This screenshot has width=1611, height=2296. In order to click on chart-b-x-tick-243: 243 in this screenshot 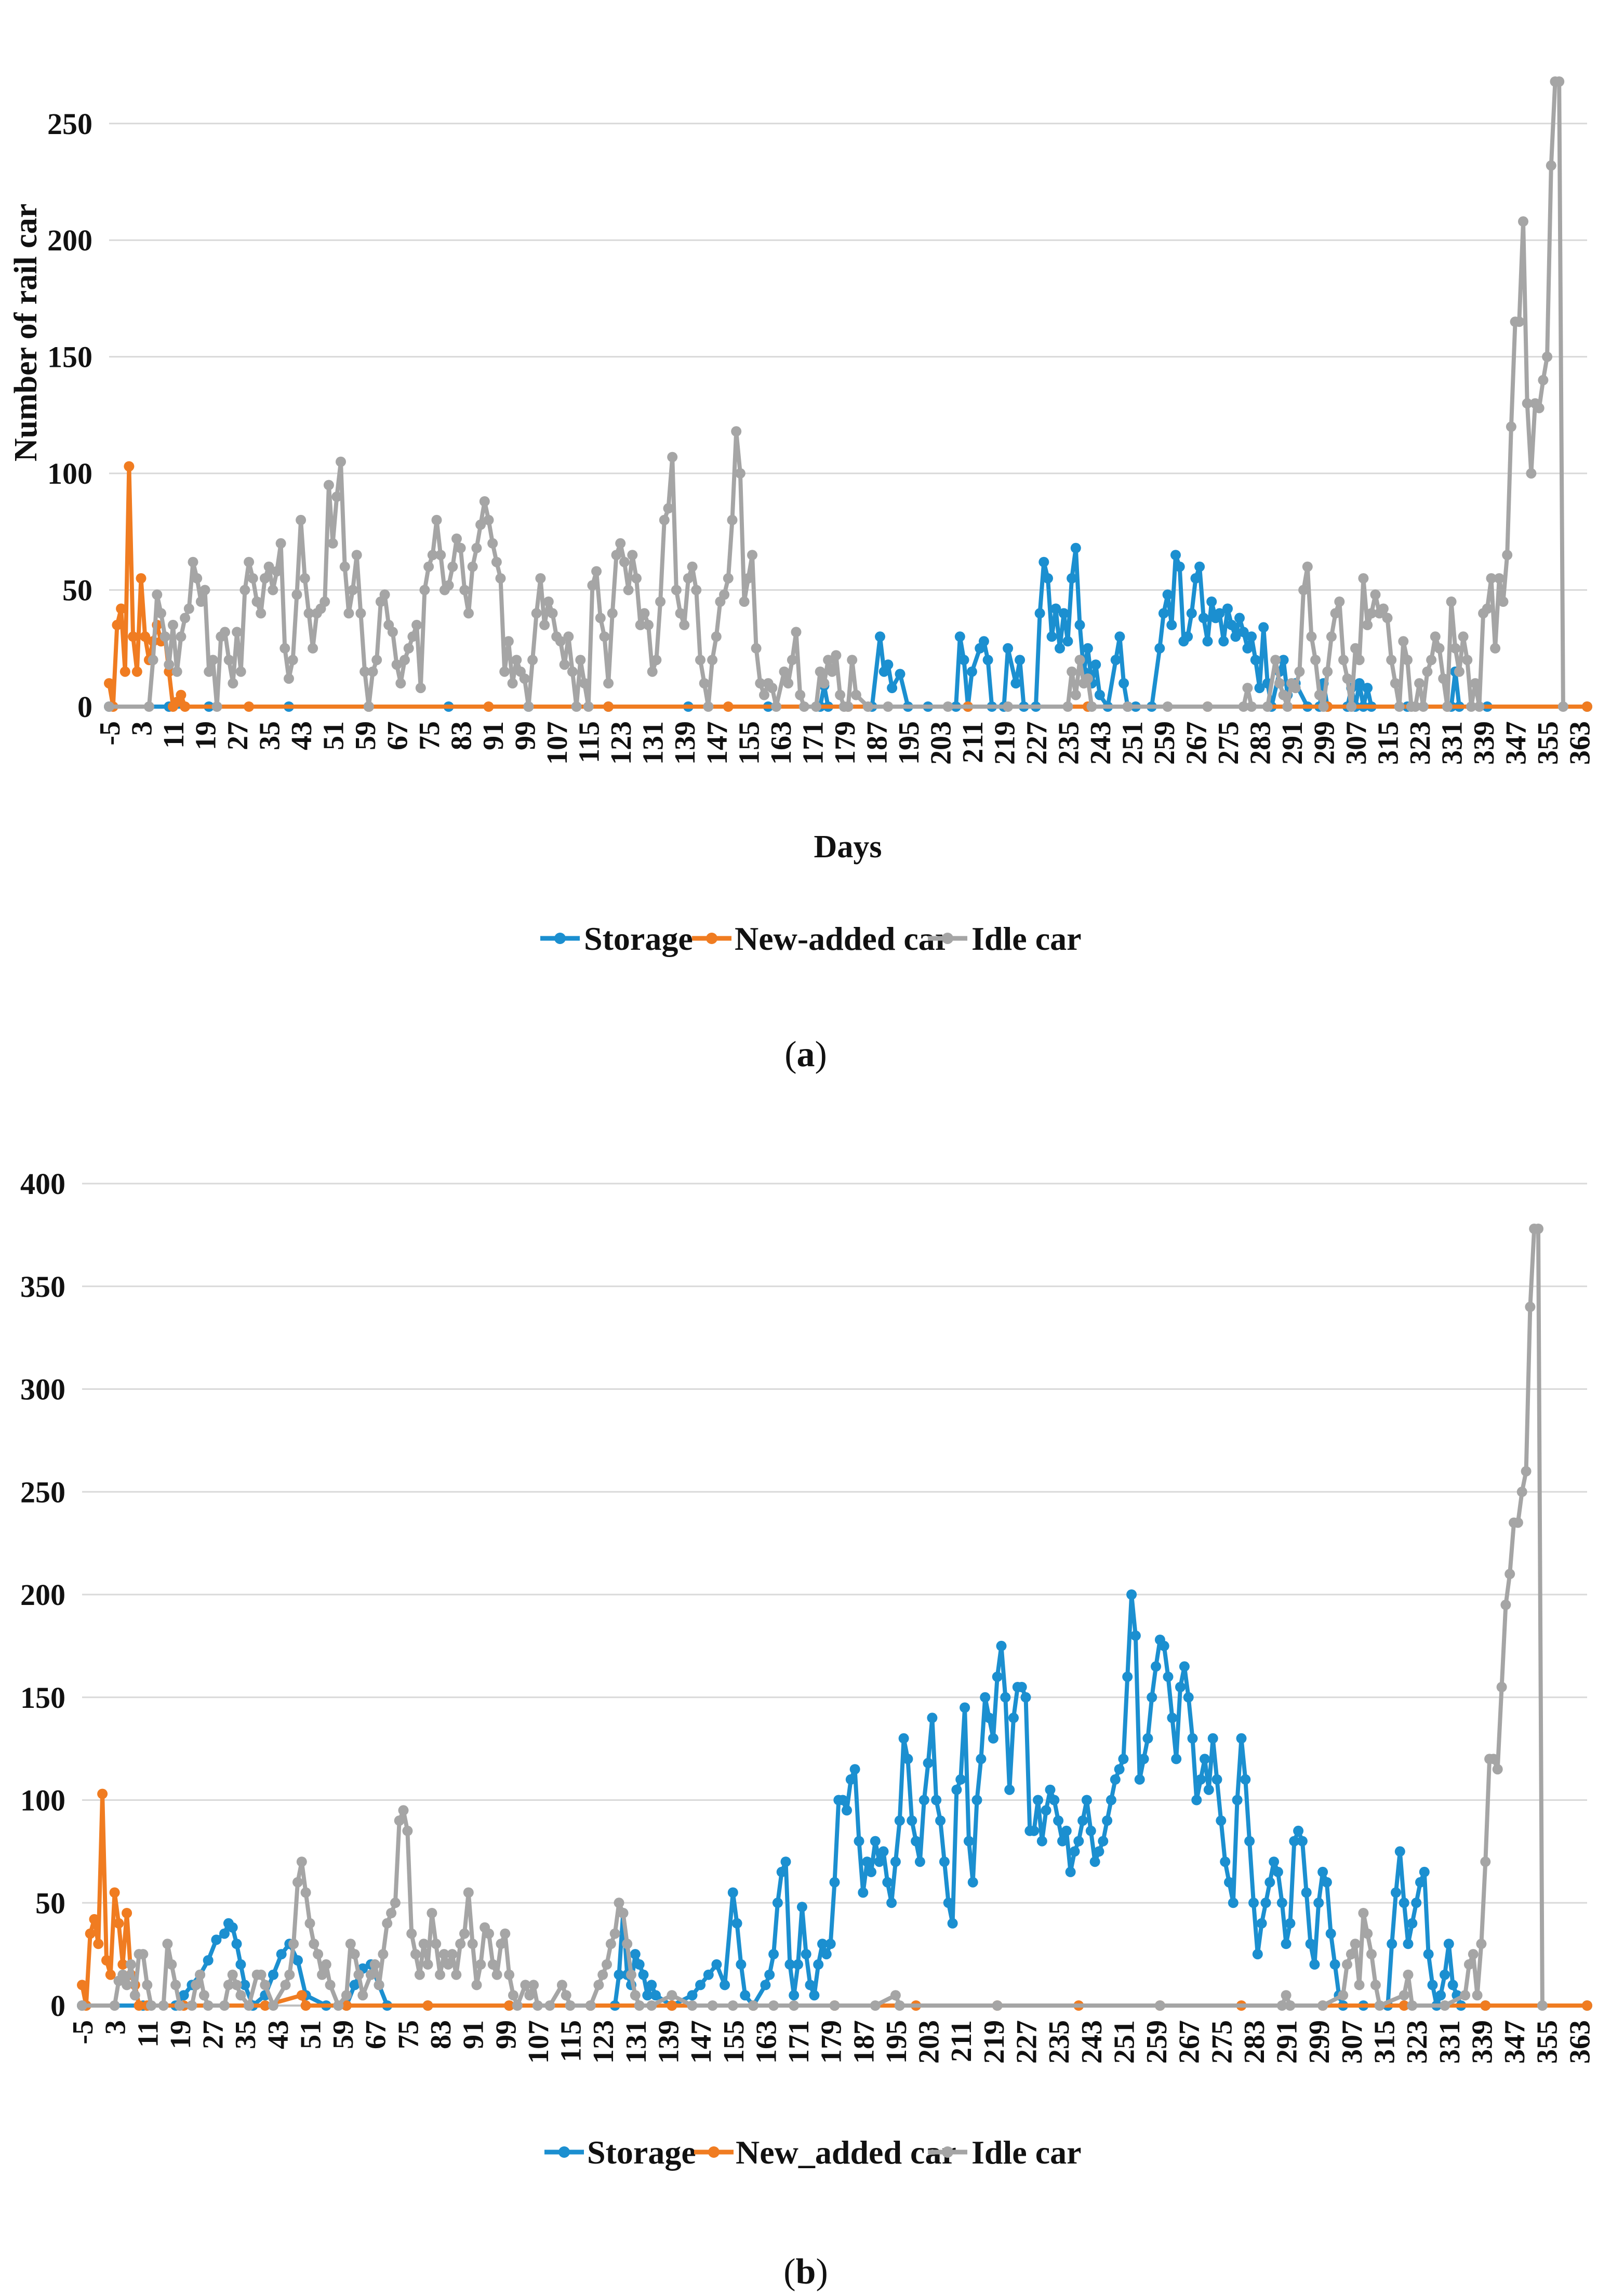, I will do `click(1092, 2042)`.